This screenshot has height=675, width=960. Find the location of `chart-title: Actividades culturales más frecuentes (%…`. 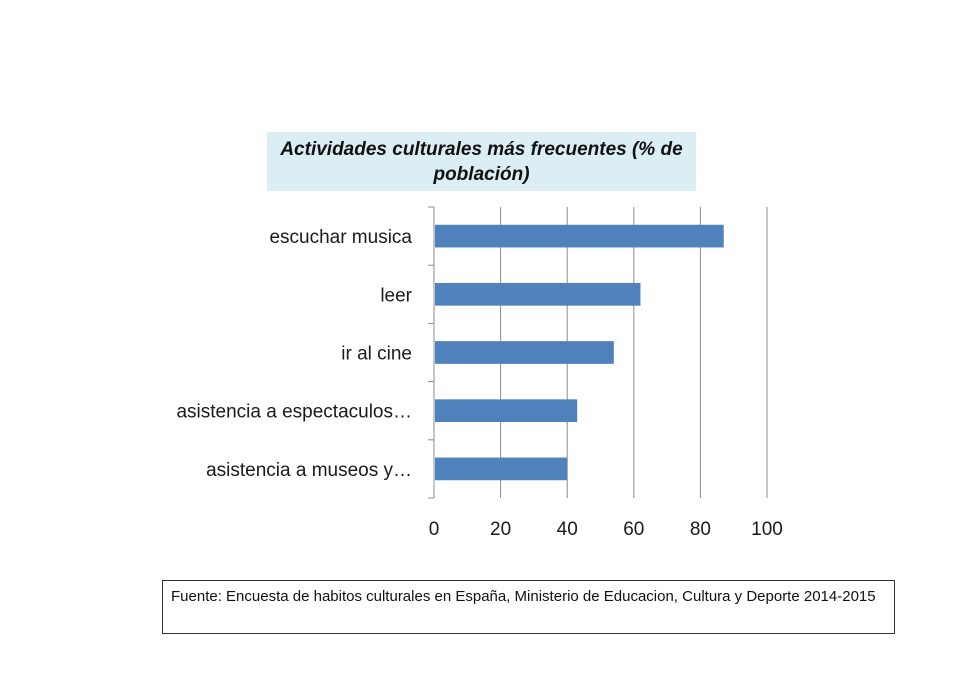

chart-title: Actividades culturales más frecuentes (%… is located at coordinates (481, 161).